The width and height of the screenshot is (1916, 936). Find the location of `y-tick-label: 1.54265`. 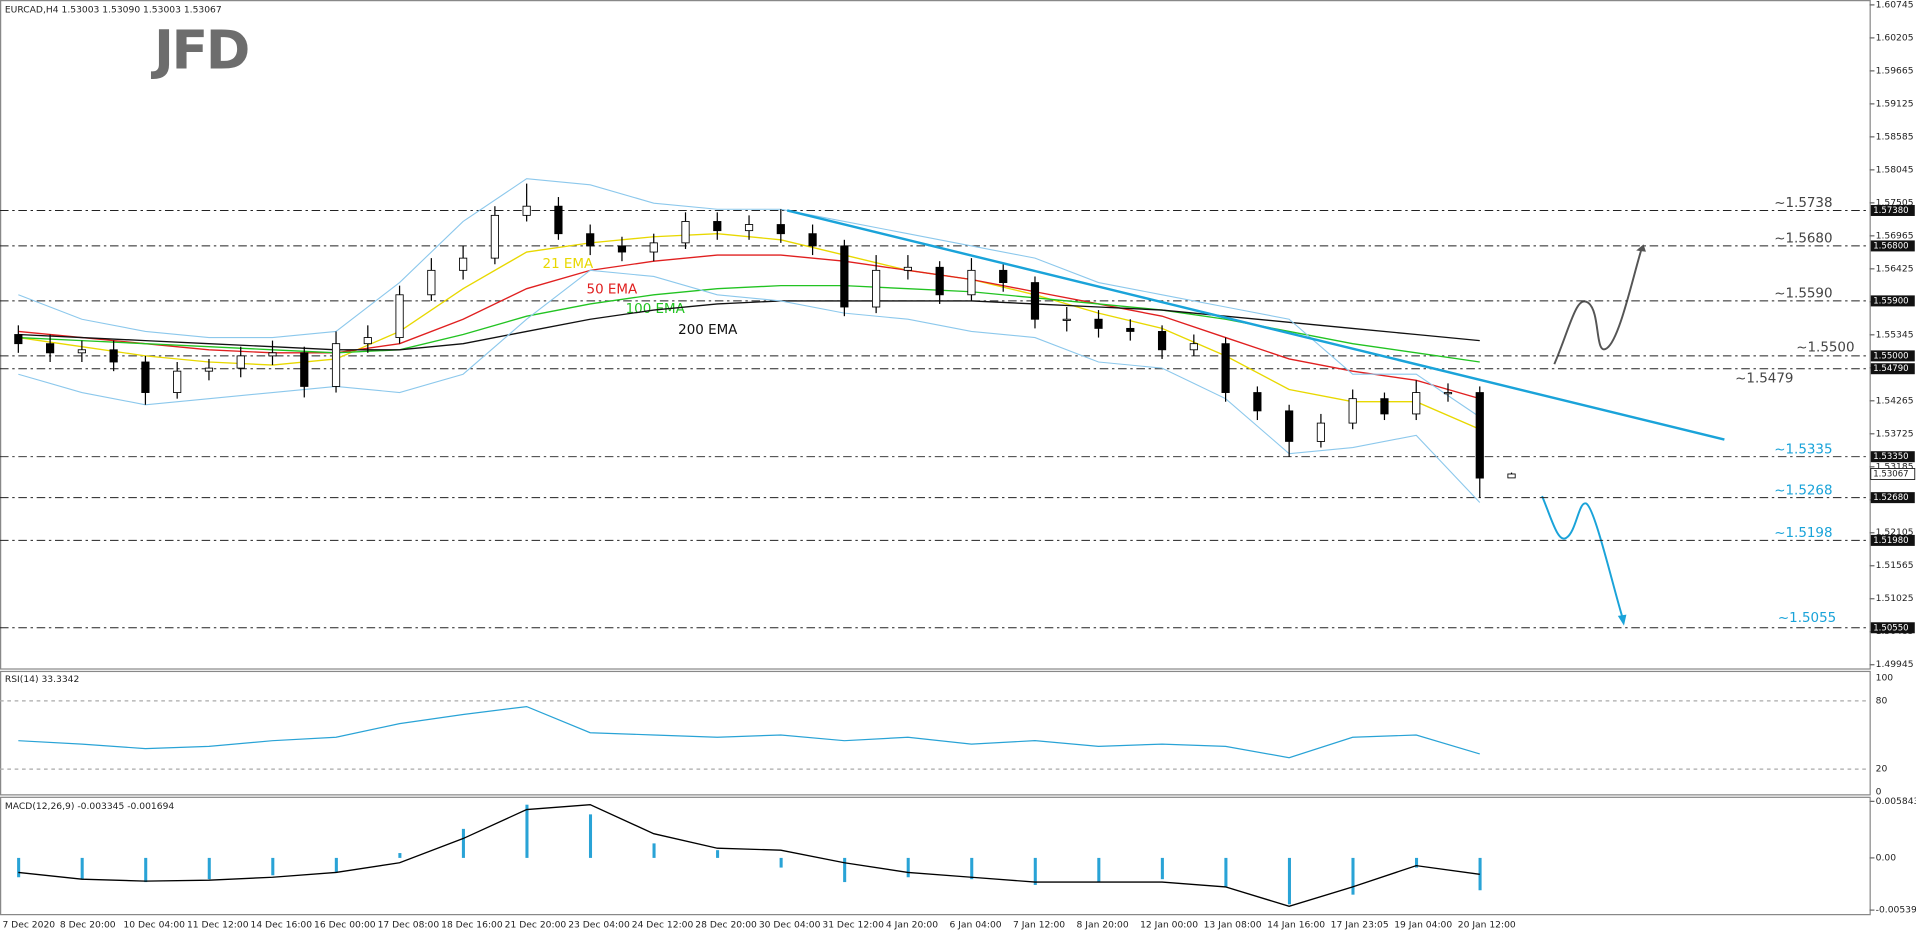

y-tick-label: 1.54265 is located at coordinates (1895, 400).